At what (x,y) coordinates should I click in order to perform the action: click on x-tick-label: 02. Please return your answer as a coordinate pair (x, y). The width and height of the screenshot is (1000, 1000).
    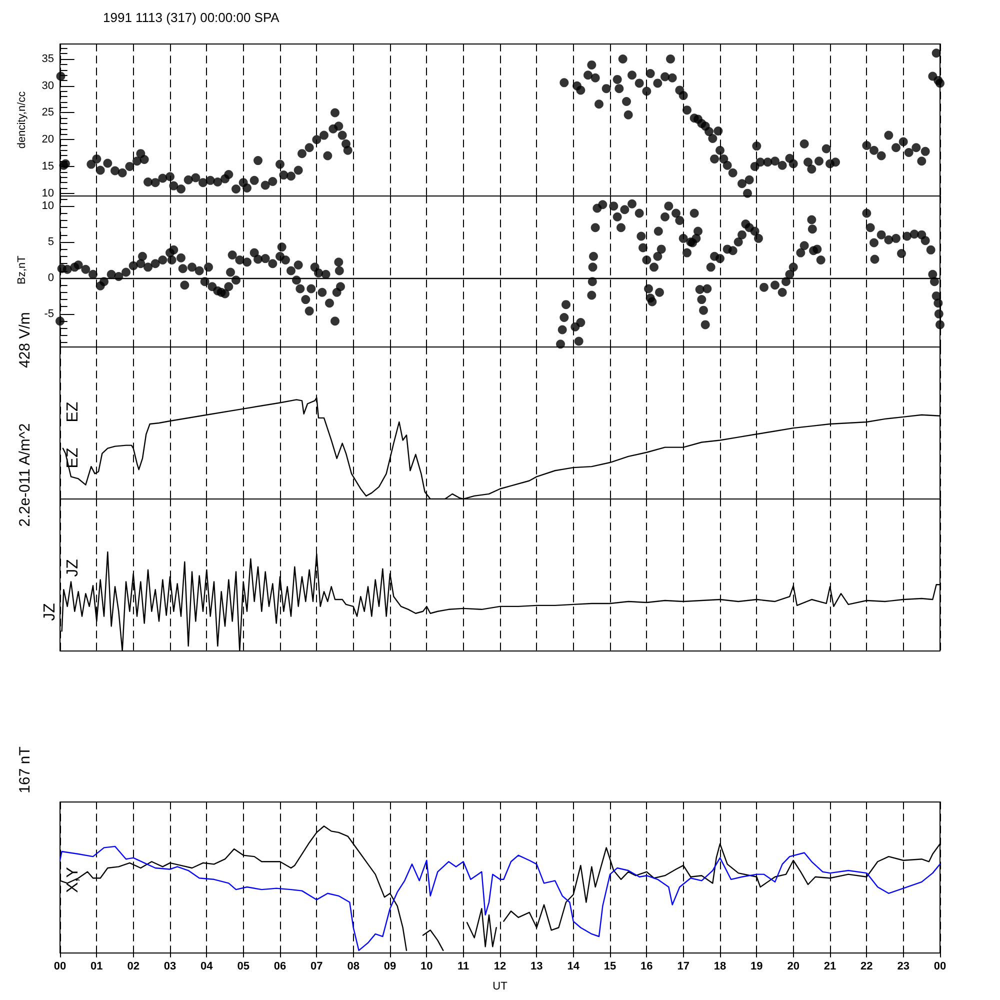
    Looking at the image, I should click on (133, 966).